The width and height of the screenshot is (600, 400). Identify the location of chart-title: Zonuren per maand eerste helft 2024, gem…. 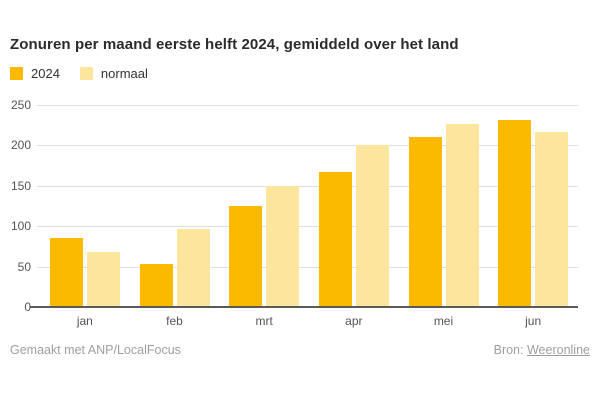
(234, 44).